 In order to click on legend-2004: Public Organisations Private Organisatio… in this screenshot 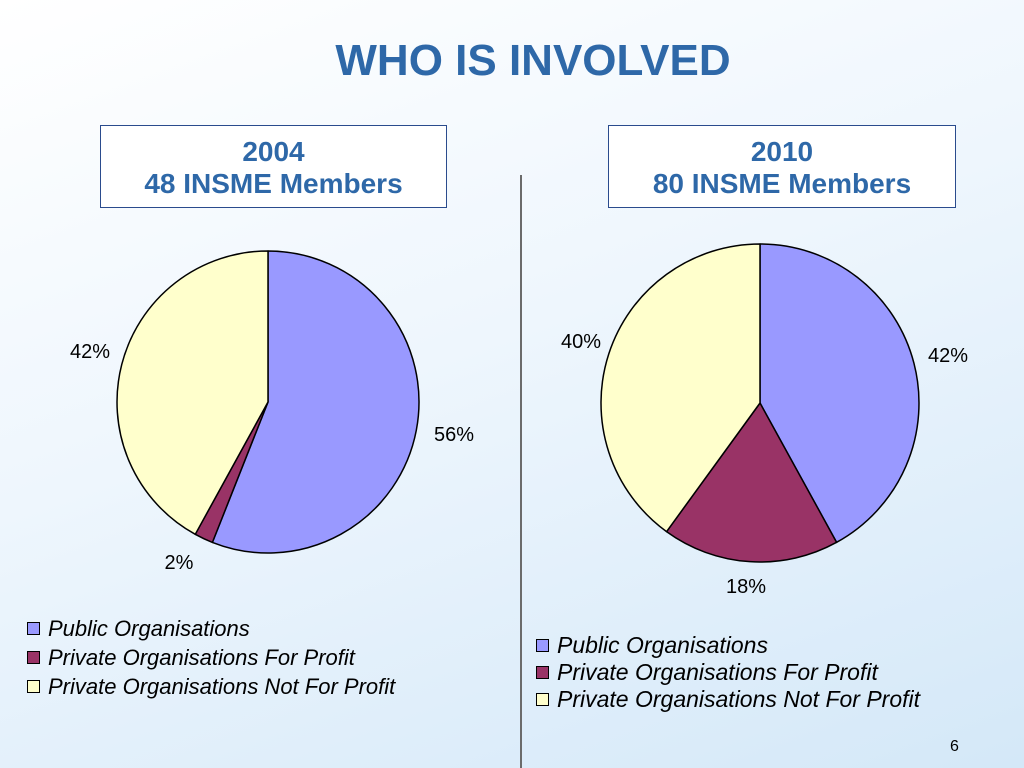, I will do `click(211, 657)`.